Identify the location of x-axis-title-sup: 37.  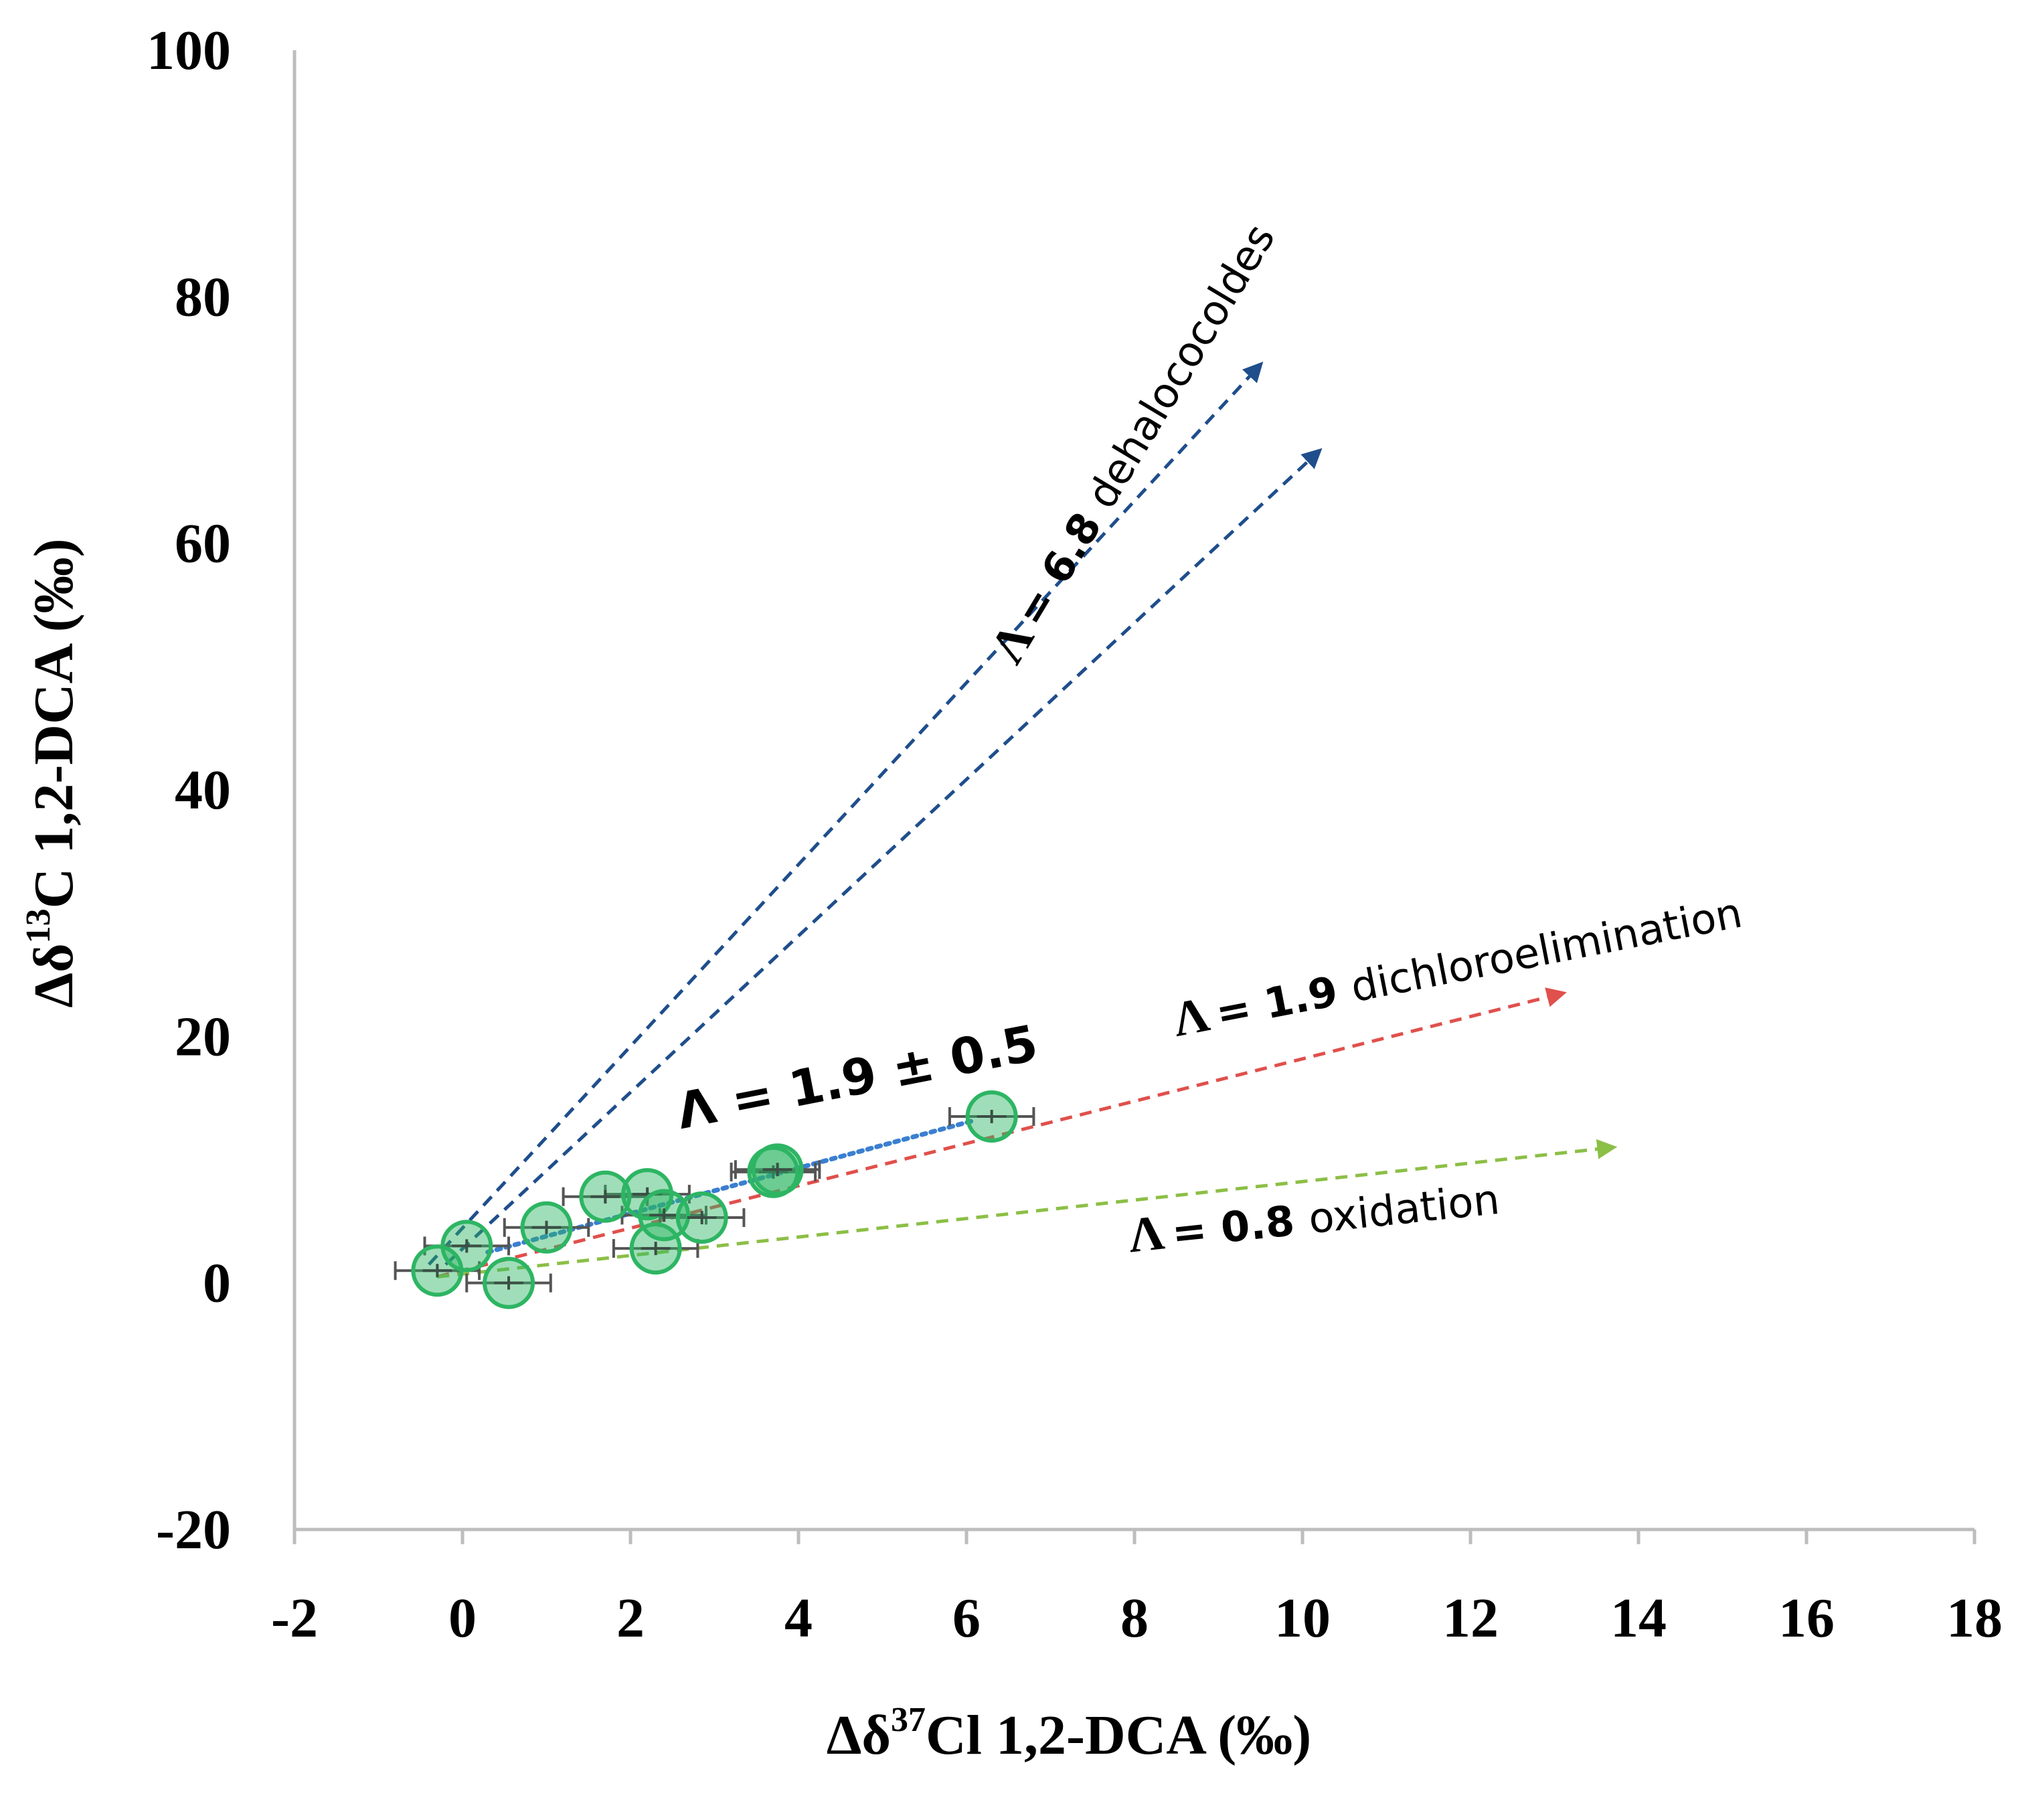
(908, 1720).